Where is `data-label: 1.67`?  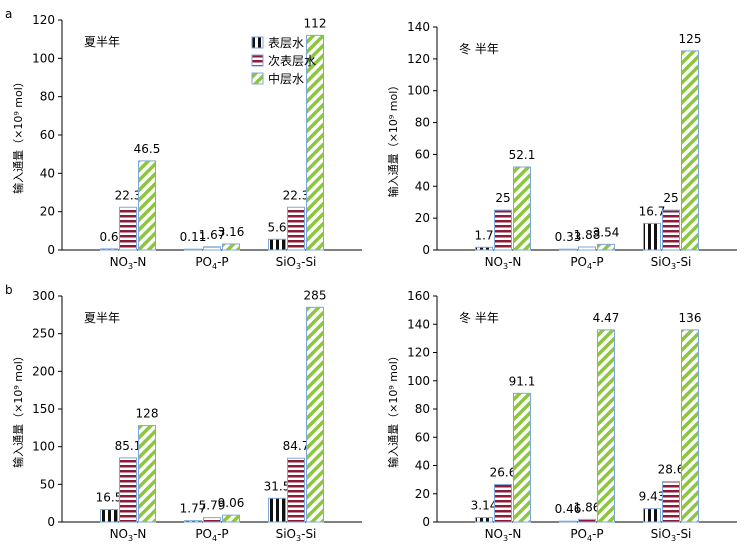 data-label: 1.67 is located at coordinates (212, 235).